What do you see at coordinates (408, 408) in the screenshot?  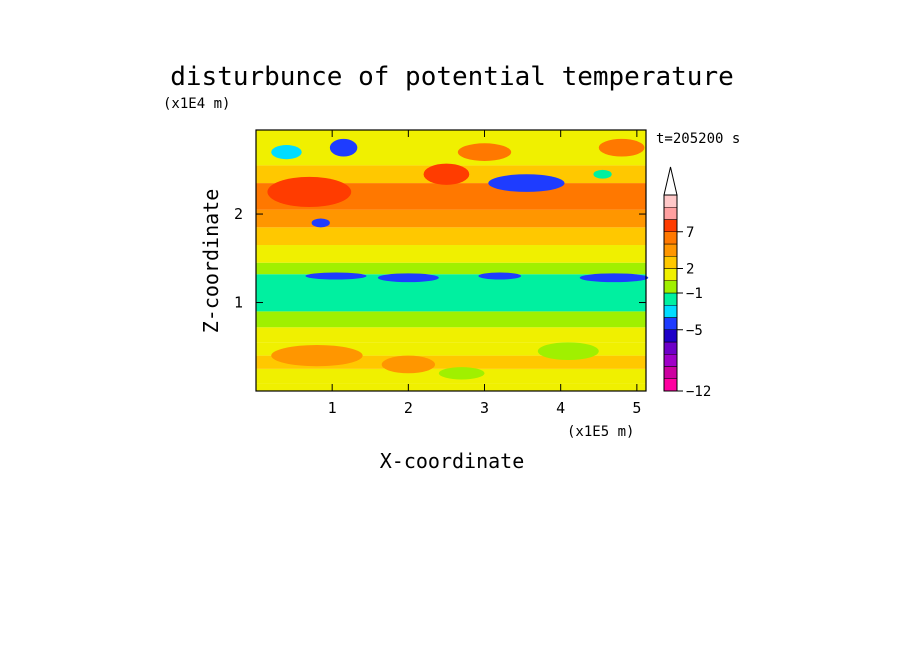 I see `x-tick-label: 2` at bounding box center [408, 408].